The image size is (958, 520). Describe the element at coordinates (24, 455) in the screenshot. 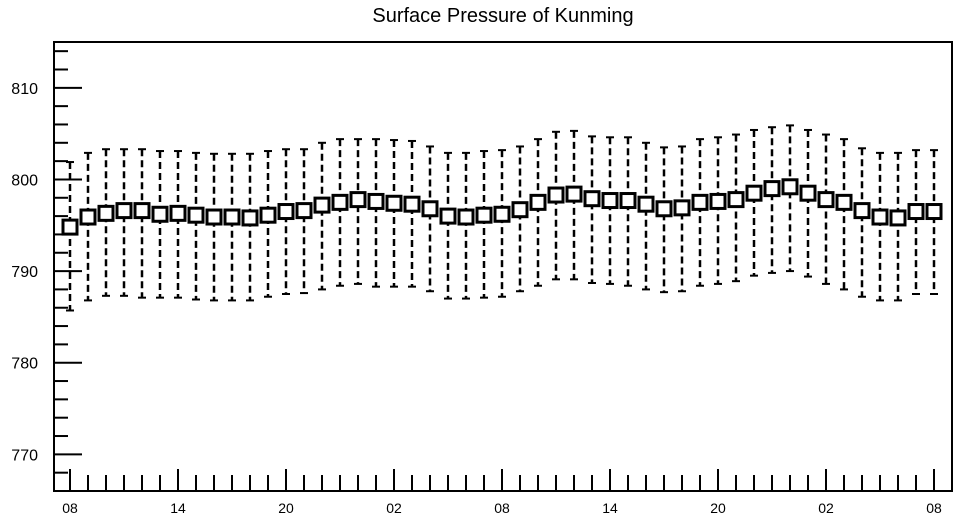

I see `y-tick-label: 770` at that location.